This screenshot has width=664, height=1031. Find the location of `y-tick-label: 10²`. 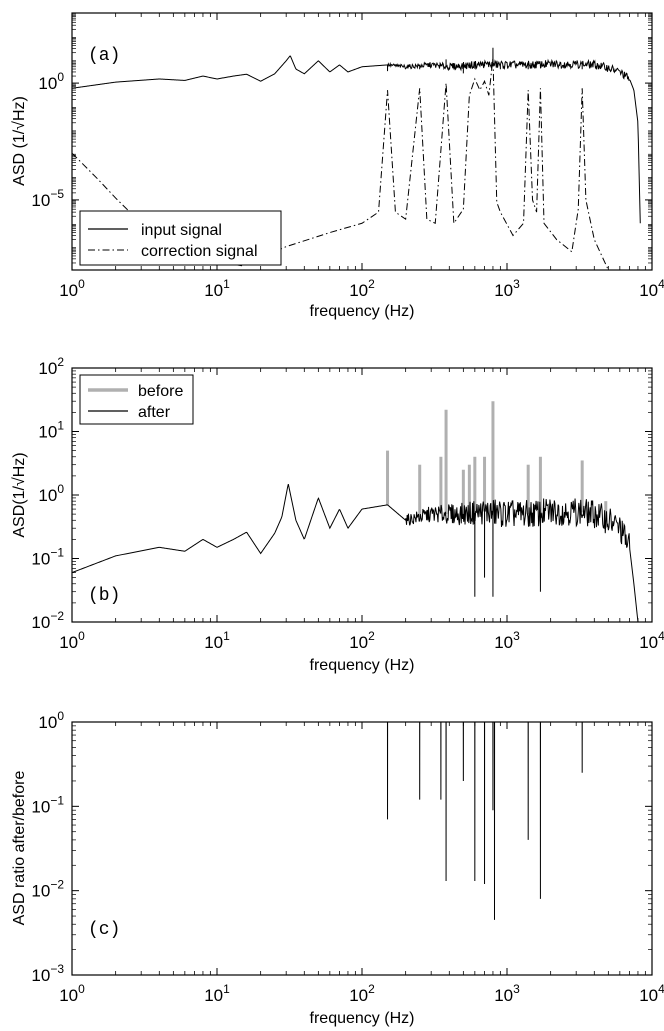

y-tick-label: 10² is located at coordinates (51, 366).